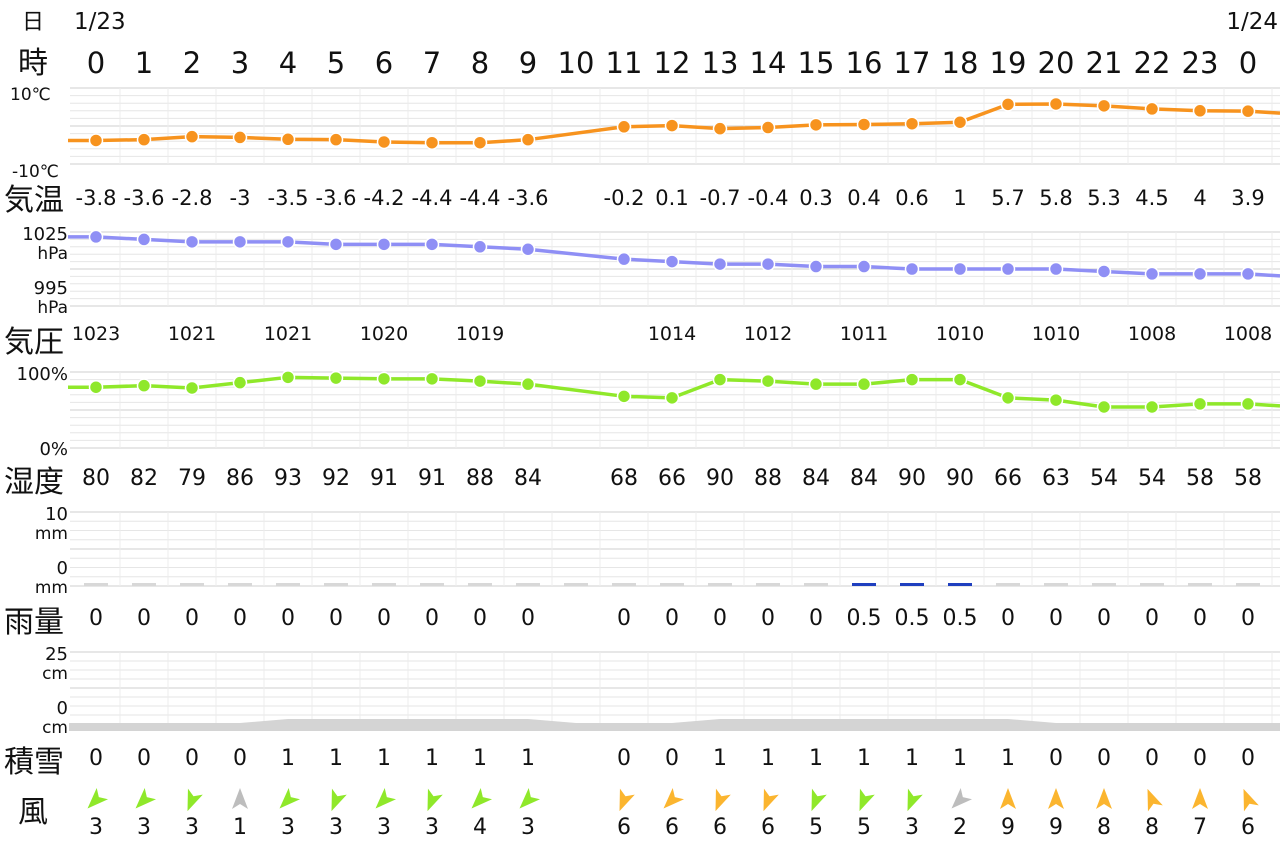 This screenshot has height=848, width=1280. Describe the element at coordinates (288, 63) in the screenshot. I see `hour-tick: 4` at that location.